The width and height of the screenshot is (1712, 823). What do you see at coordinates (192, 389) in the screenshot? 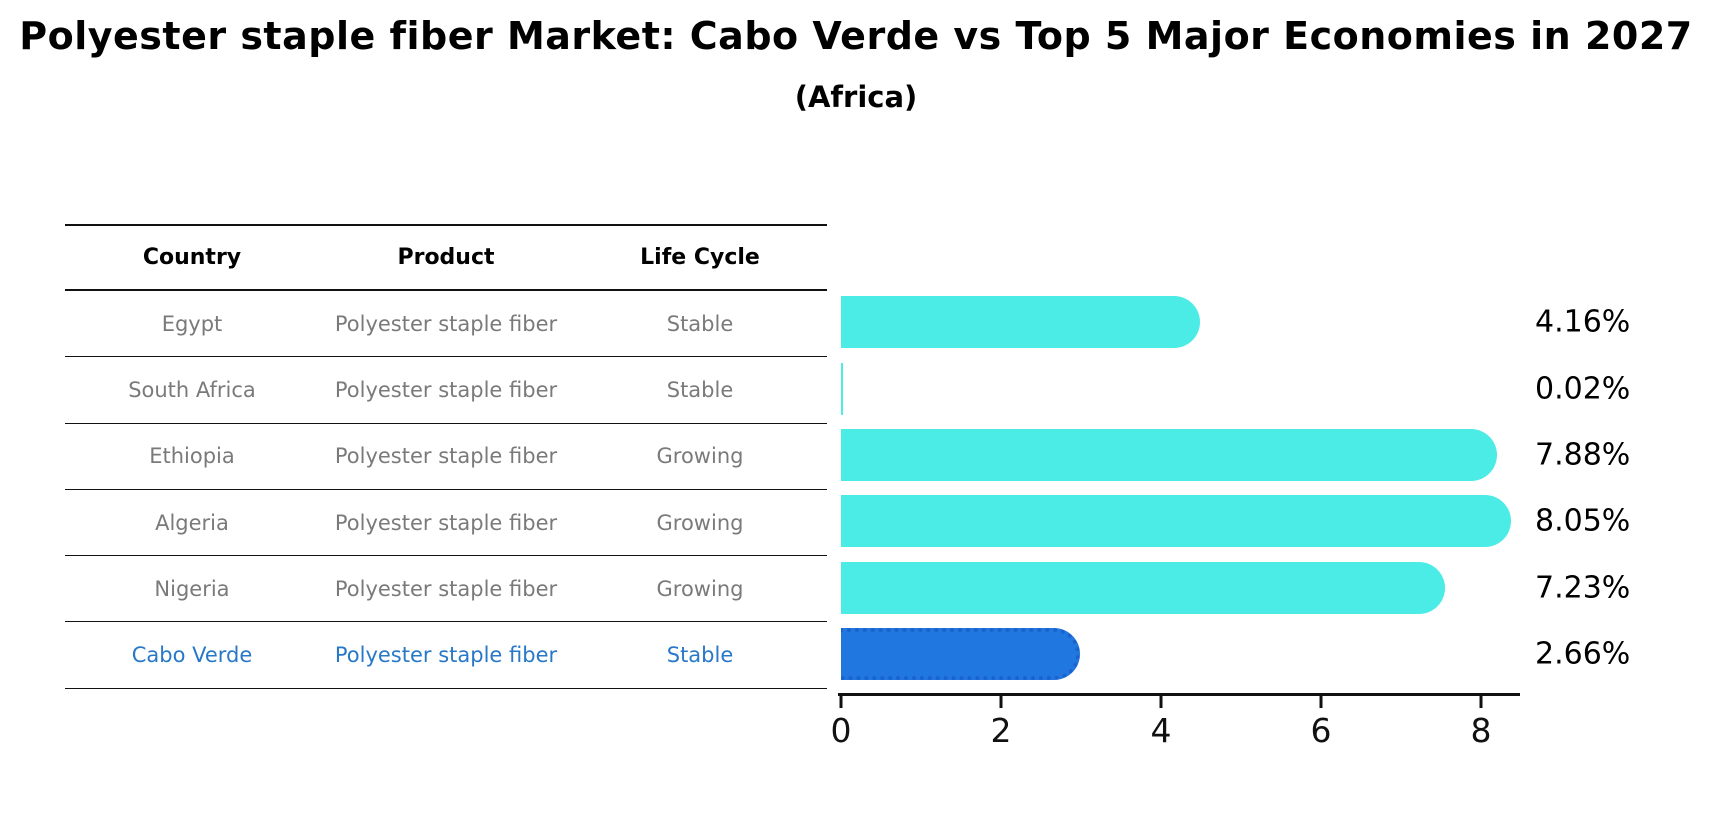
I see `cell-country: South Africa` at bounding box center [192, 389].